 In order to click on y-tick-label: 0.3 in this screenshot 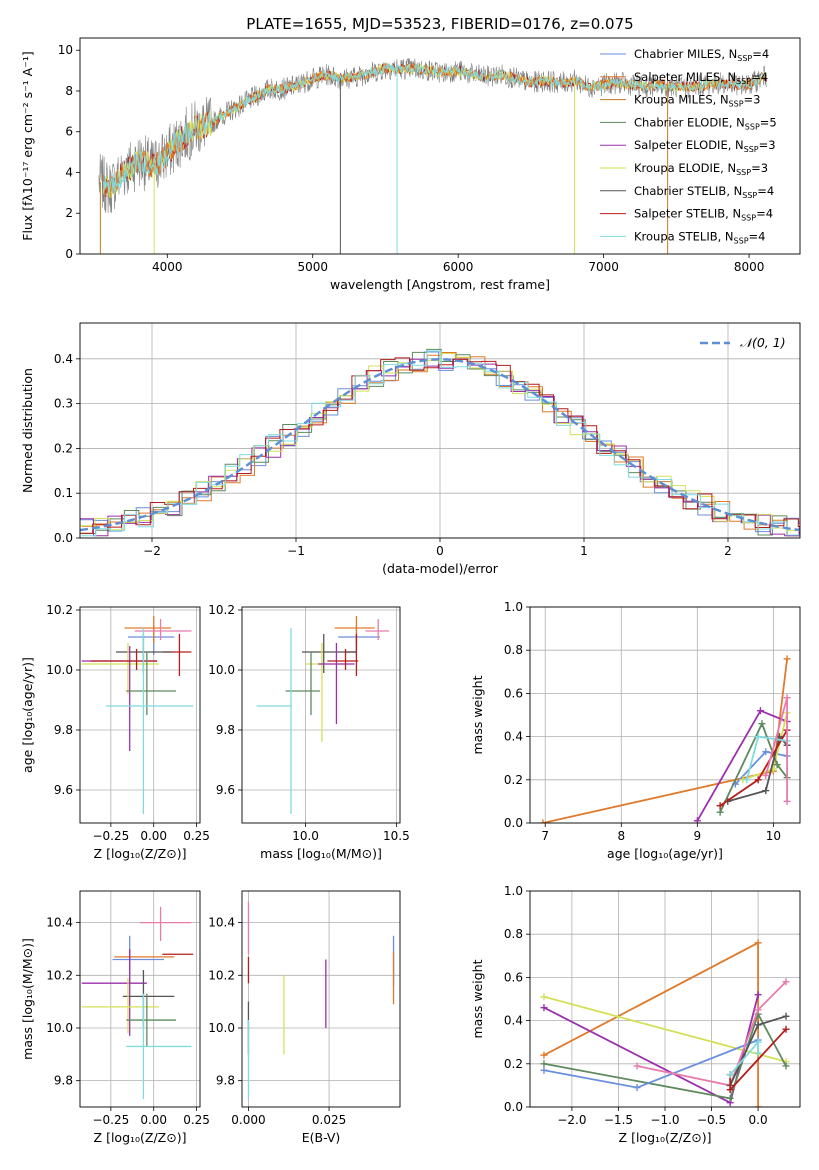, I will do `click(63, 404)`.